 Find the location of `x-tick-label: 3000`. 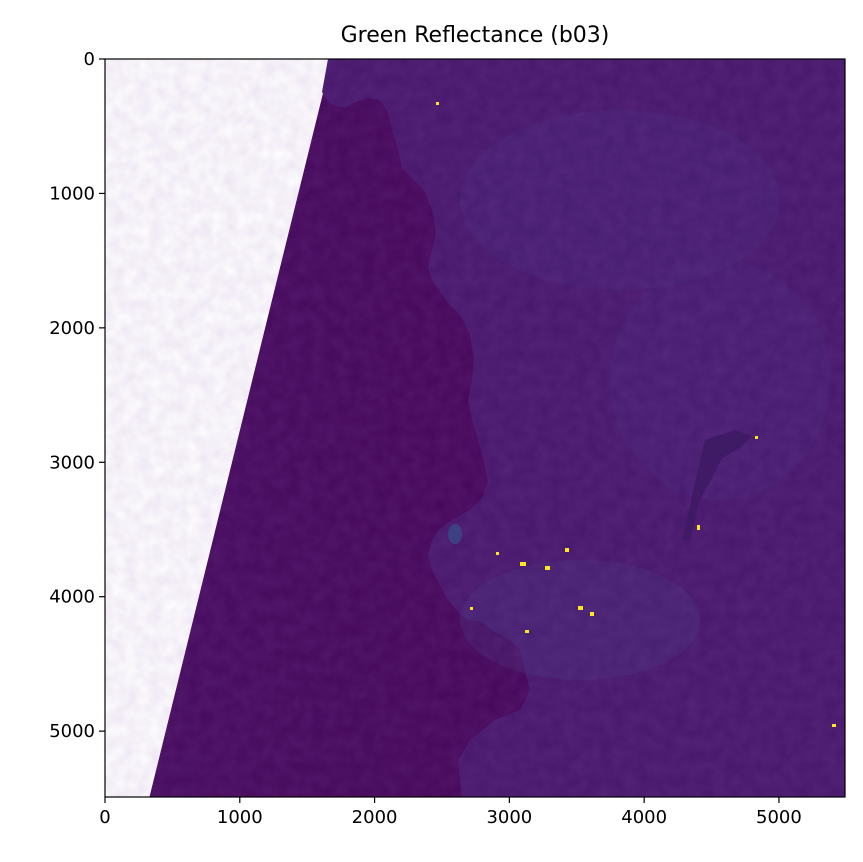

x-tick-label: 3000 is located at coordinates (509, 817).